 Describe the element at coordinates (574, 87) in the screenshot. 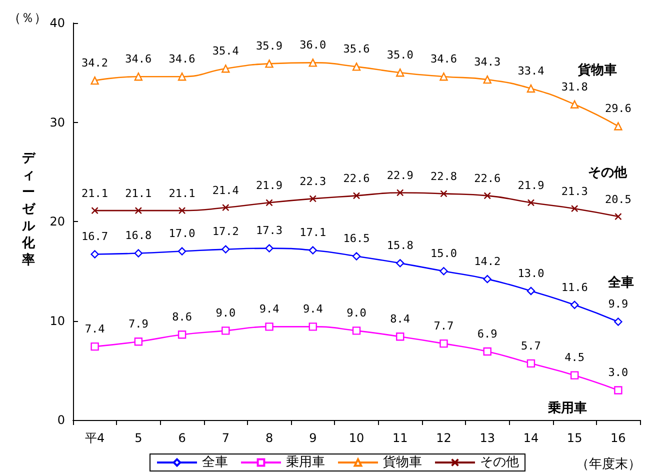

I see `data-label: 31.8` at that location.